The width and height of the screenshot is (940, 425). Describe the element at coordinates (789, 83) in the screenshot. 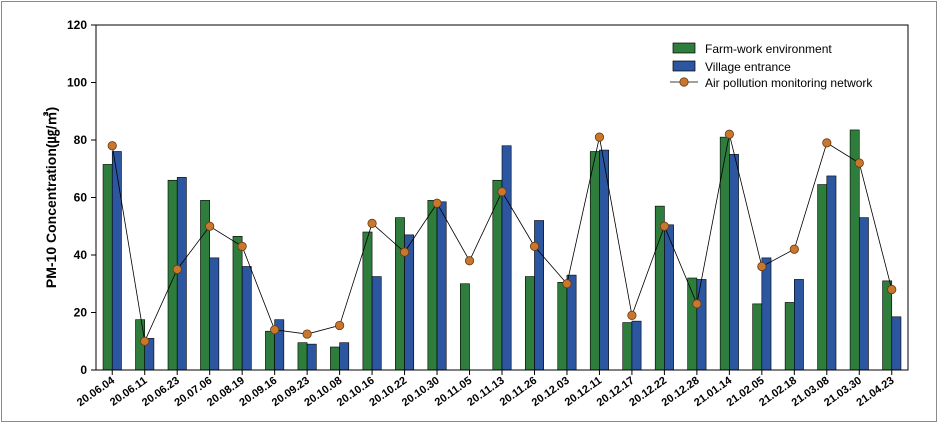

I see `legend-label-monitoring: Air pollution monitoring network` at that location.